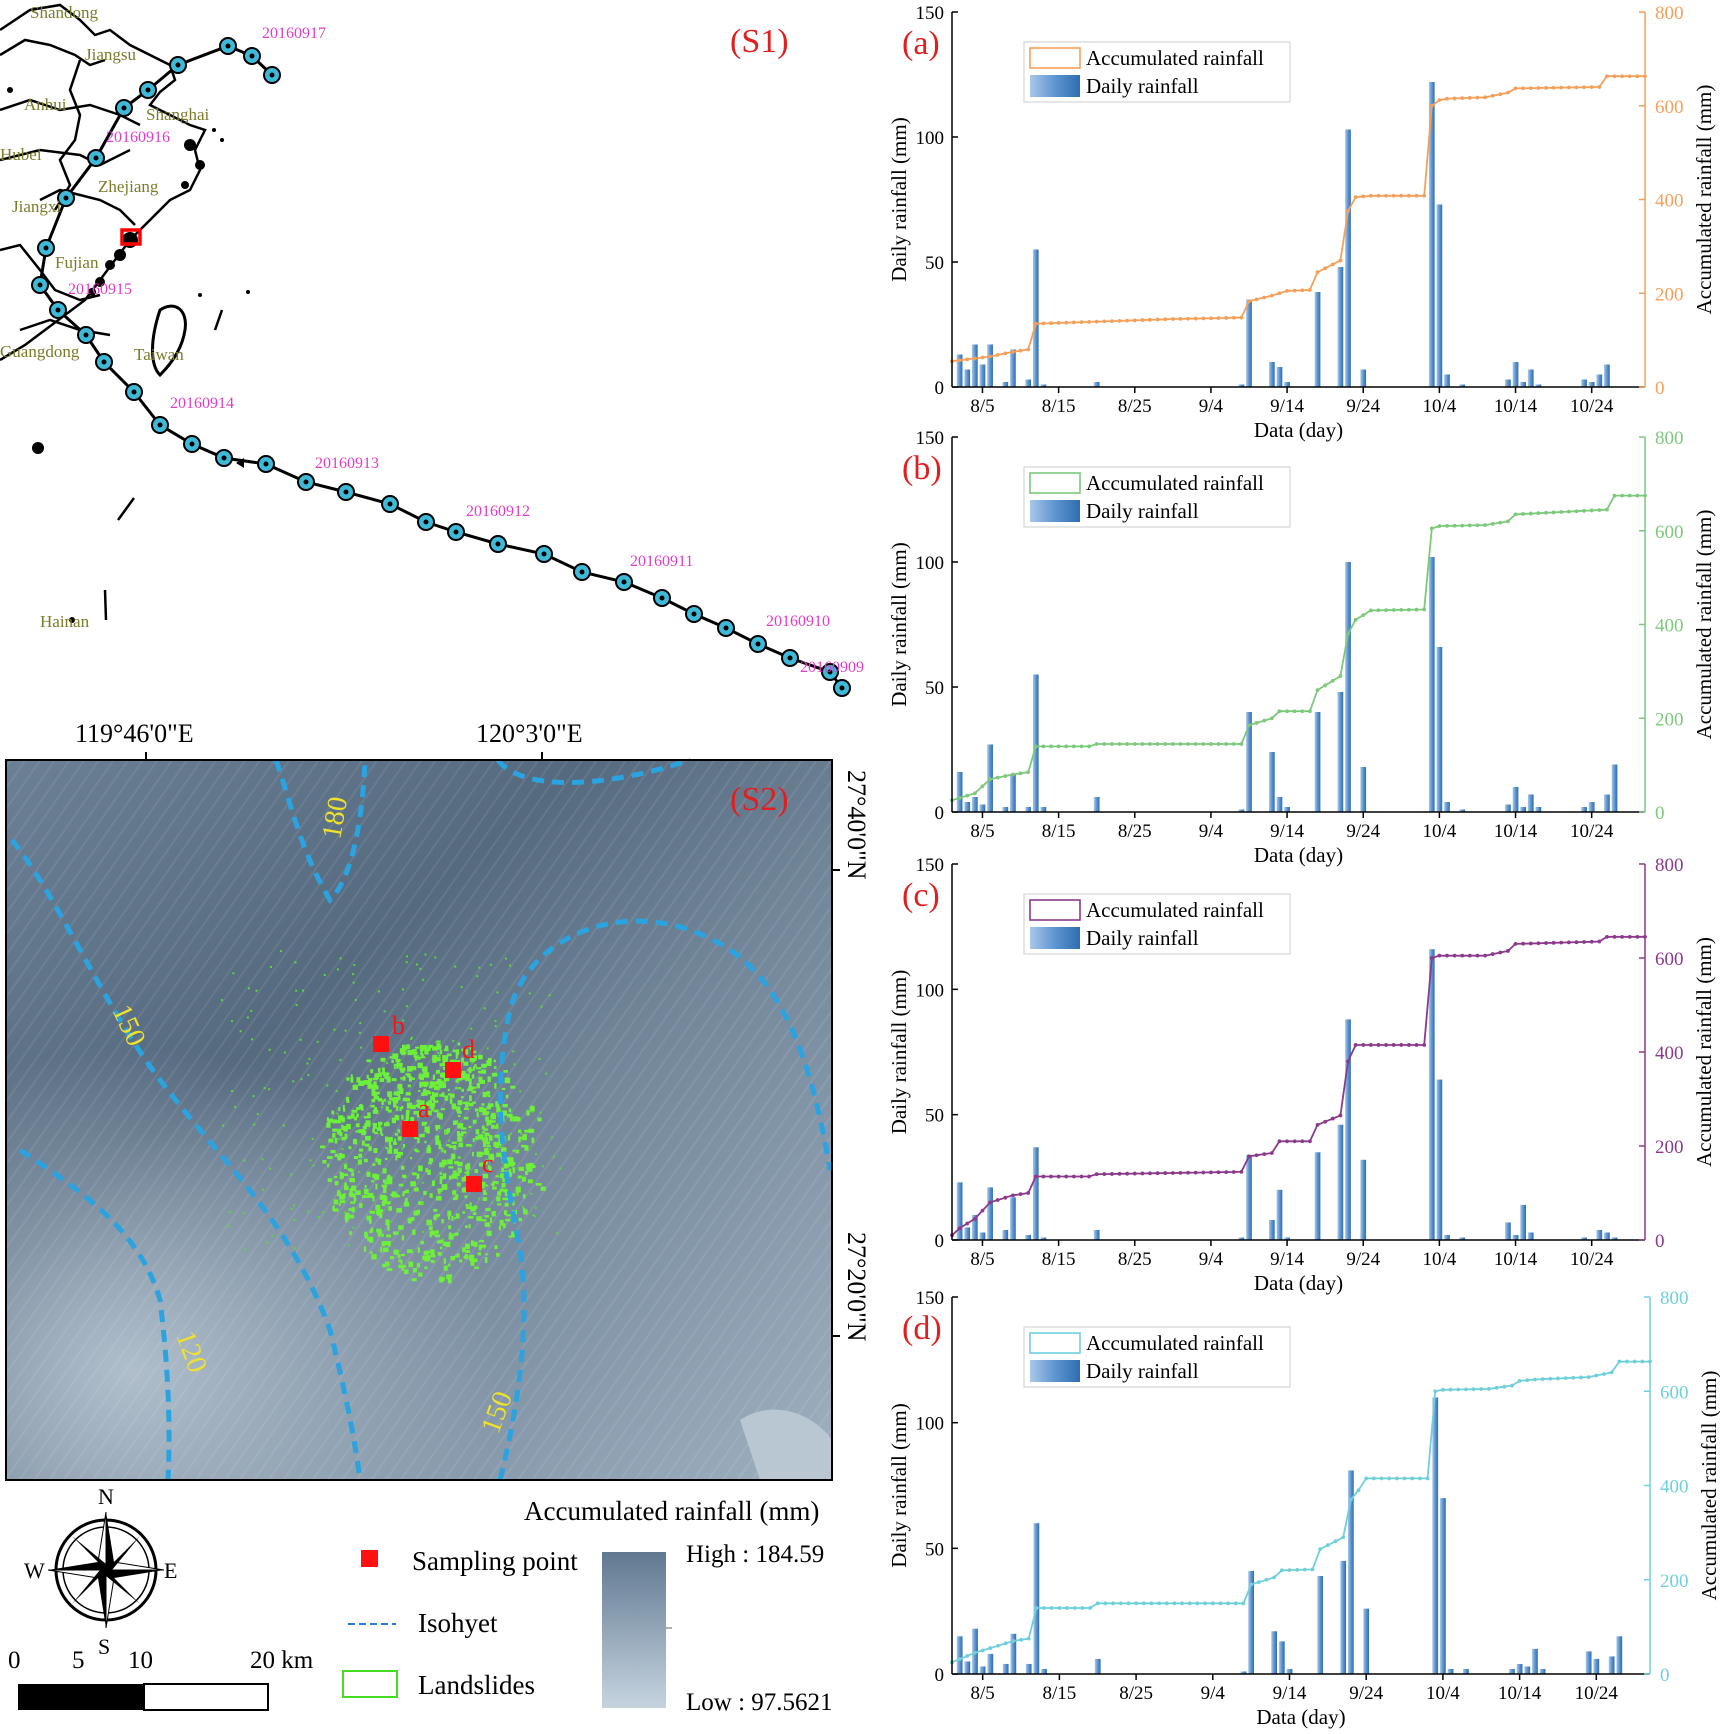  What do you see at coordinates (1287, 1259) in the screenshot?
I see `x-tick-label: 9/14` at bounding box center [1287, 1259].